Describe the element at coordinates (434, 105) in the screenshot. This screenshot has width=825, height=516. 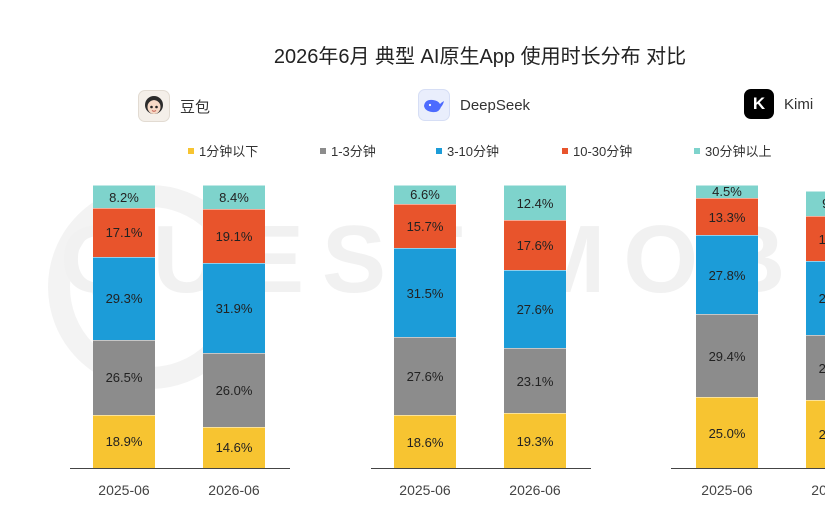
I see `deepseek-whale-icon` at that location.